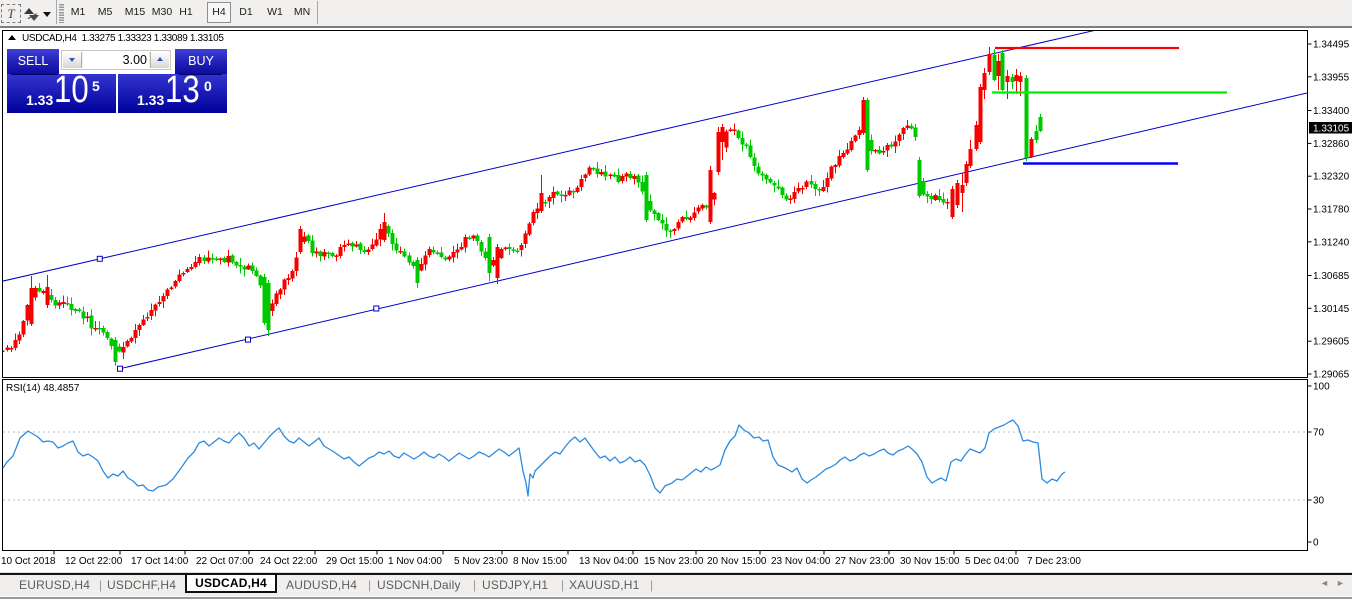  I want to click on svg-text: 1.30145, so click(1331, 309).